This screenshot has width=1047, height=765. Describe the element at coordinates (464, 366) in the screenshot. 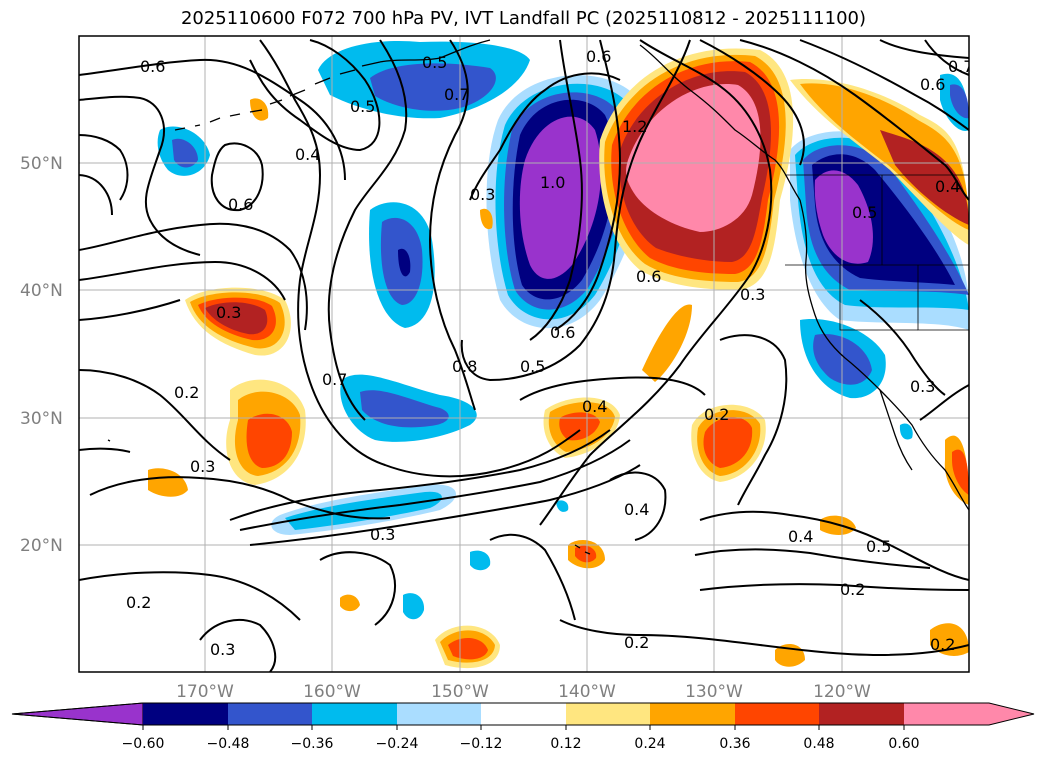

I see `contour-label: 0.8` at that location.